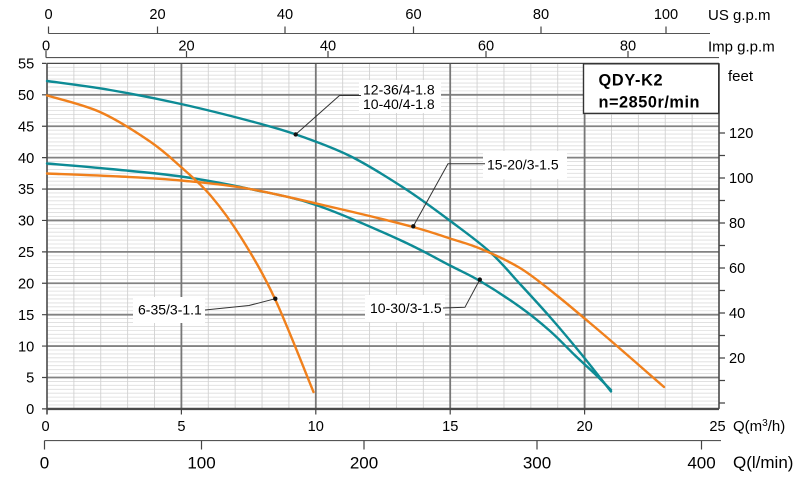 The width and height of the screenshot is (800, 480). I want to click on svg-text: Imp g.p.m, so click(741, 47).